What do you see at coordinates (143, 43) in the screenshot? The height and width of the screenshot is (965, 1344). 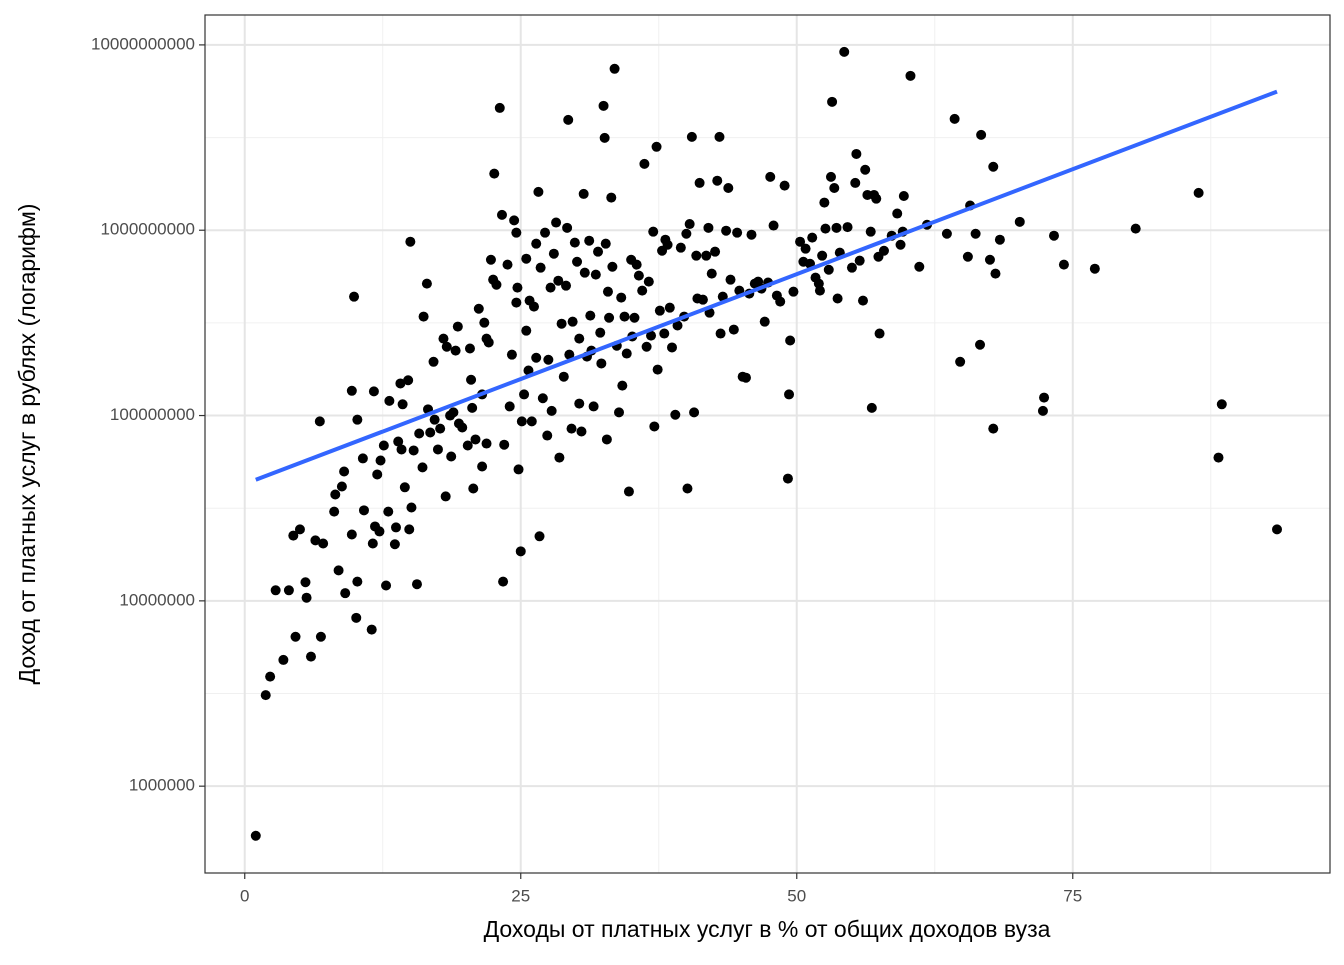 I see `y-tick-label: 10000000000` at bounding box center [143, 43].